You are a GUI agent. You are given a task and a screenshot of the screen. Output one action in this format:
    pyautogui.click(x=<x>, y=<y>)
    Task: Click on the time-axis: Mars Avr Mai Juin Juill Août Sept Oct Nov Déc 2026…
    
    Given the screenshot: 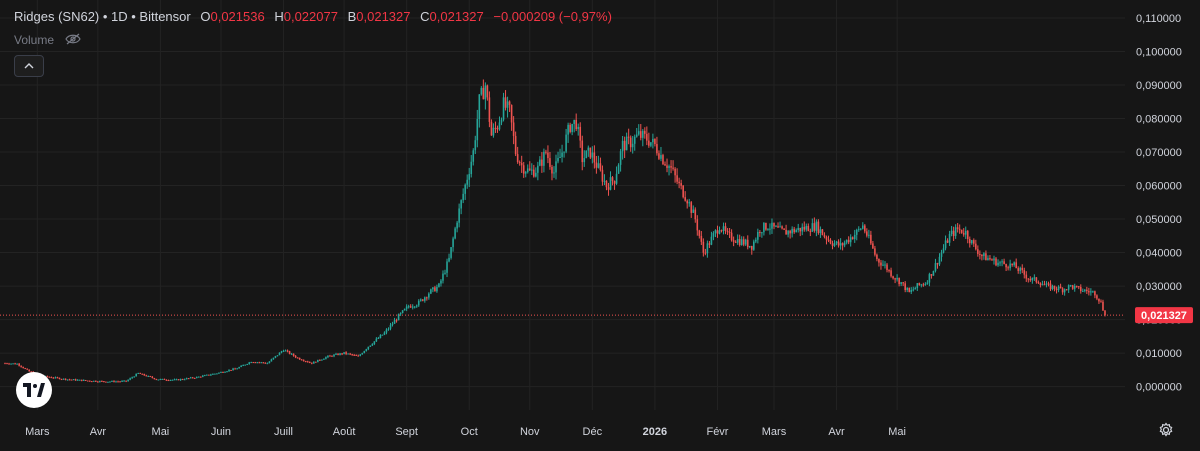 What is the action you would take?
    pyautogui.click(x=465, y=432)
    